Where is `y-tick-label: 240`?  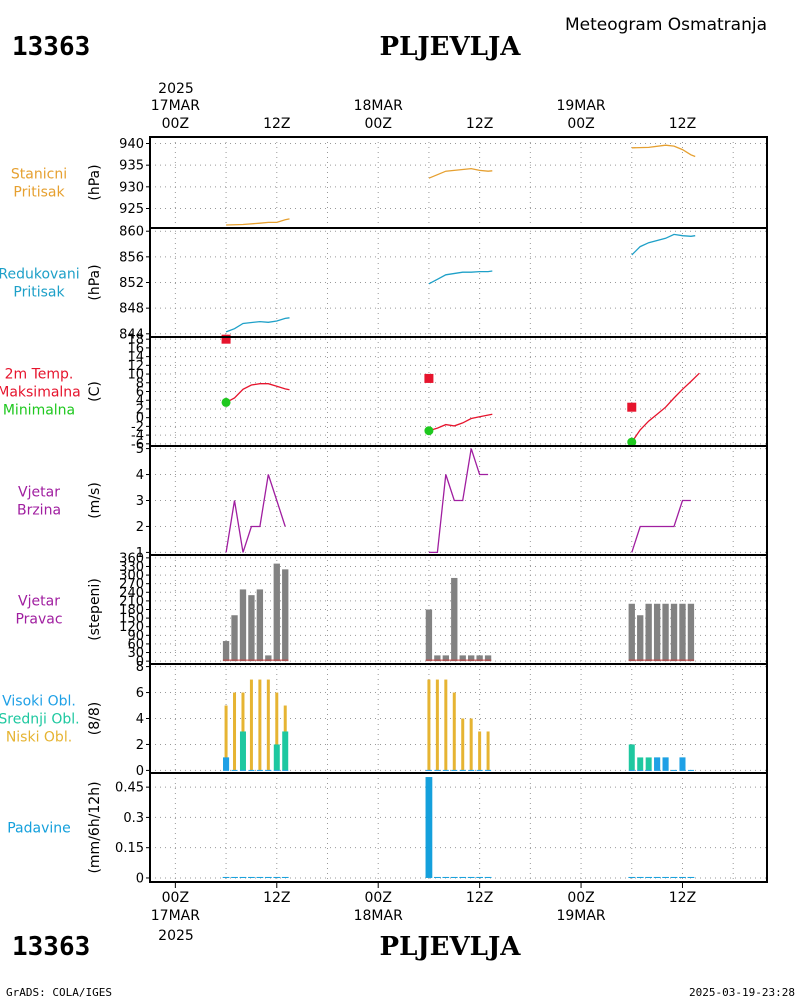 y-tick-label: 240 is located at coordinates (131, 593).